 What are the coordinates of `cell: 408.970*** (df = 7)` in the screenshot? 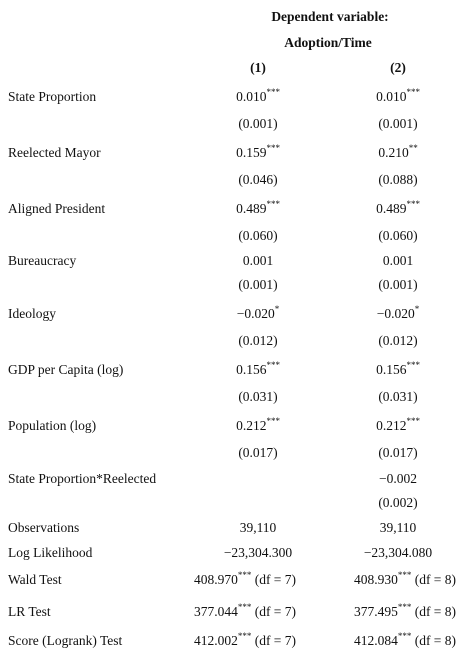 It's located at (245, 579).